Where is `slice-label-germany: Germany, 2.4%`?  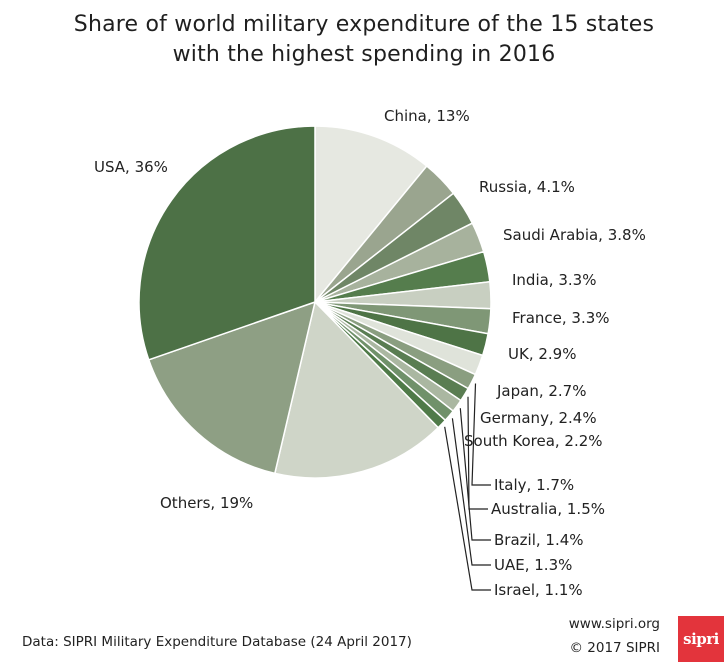
slice-label-germany: Germany, 2.4% is located at coordinates (538, 418).